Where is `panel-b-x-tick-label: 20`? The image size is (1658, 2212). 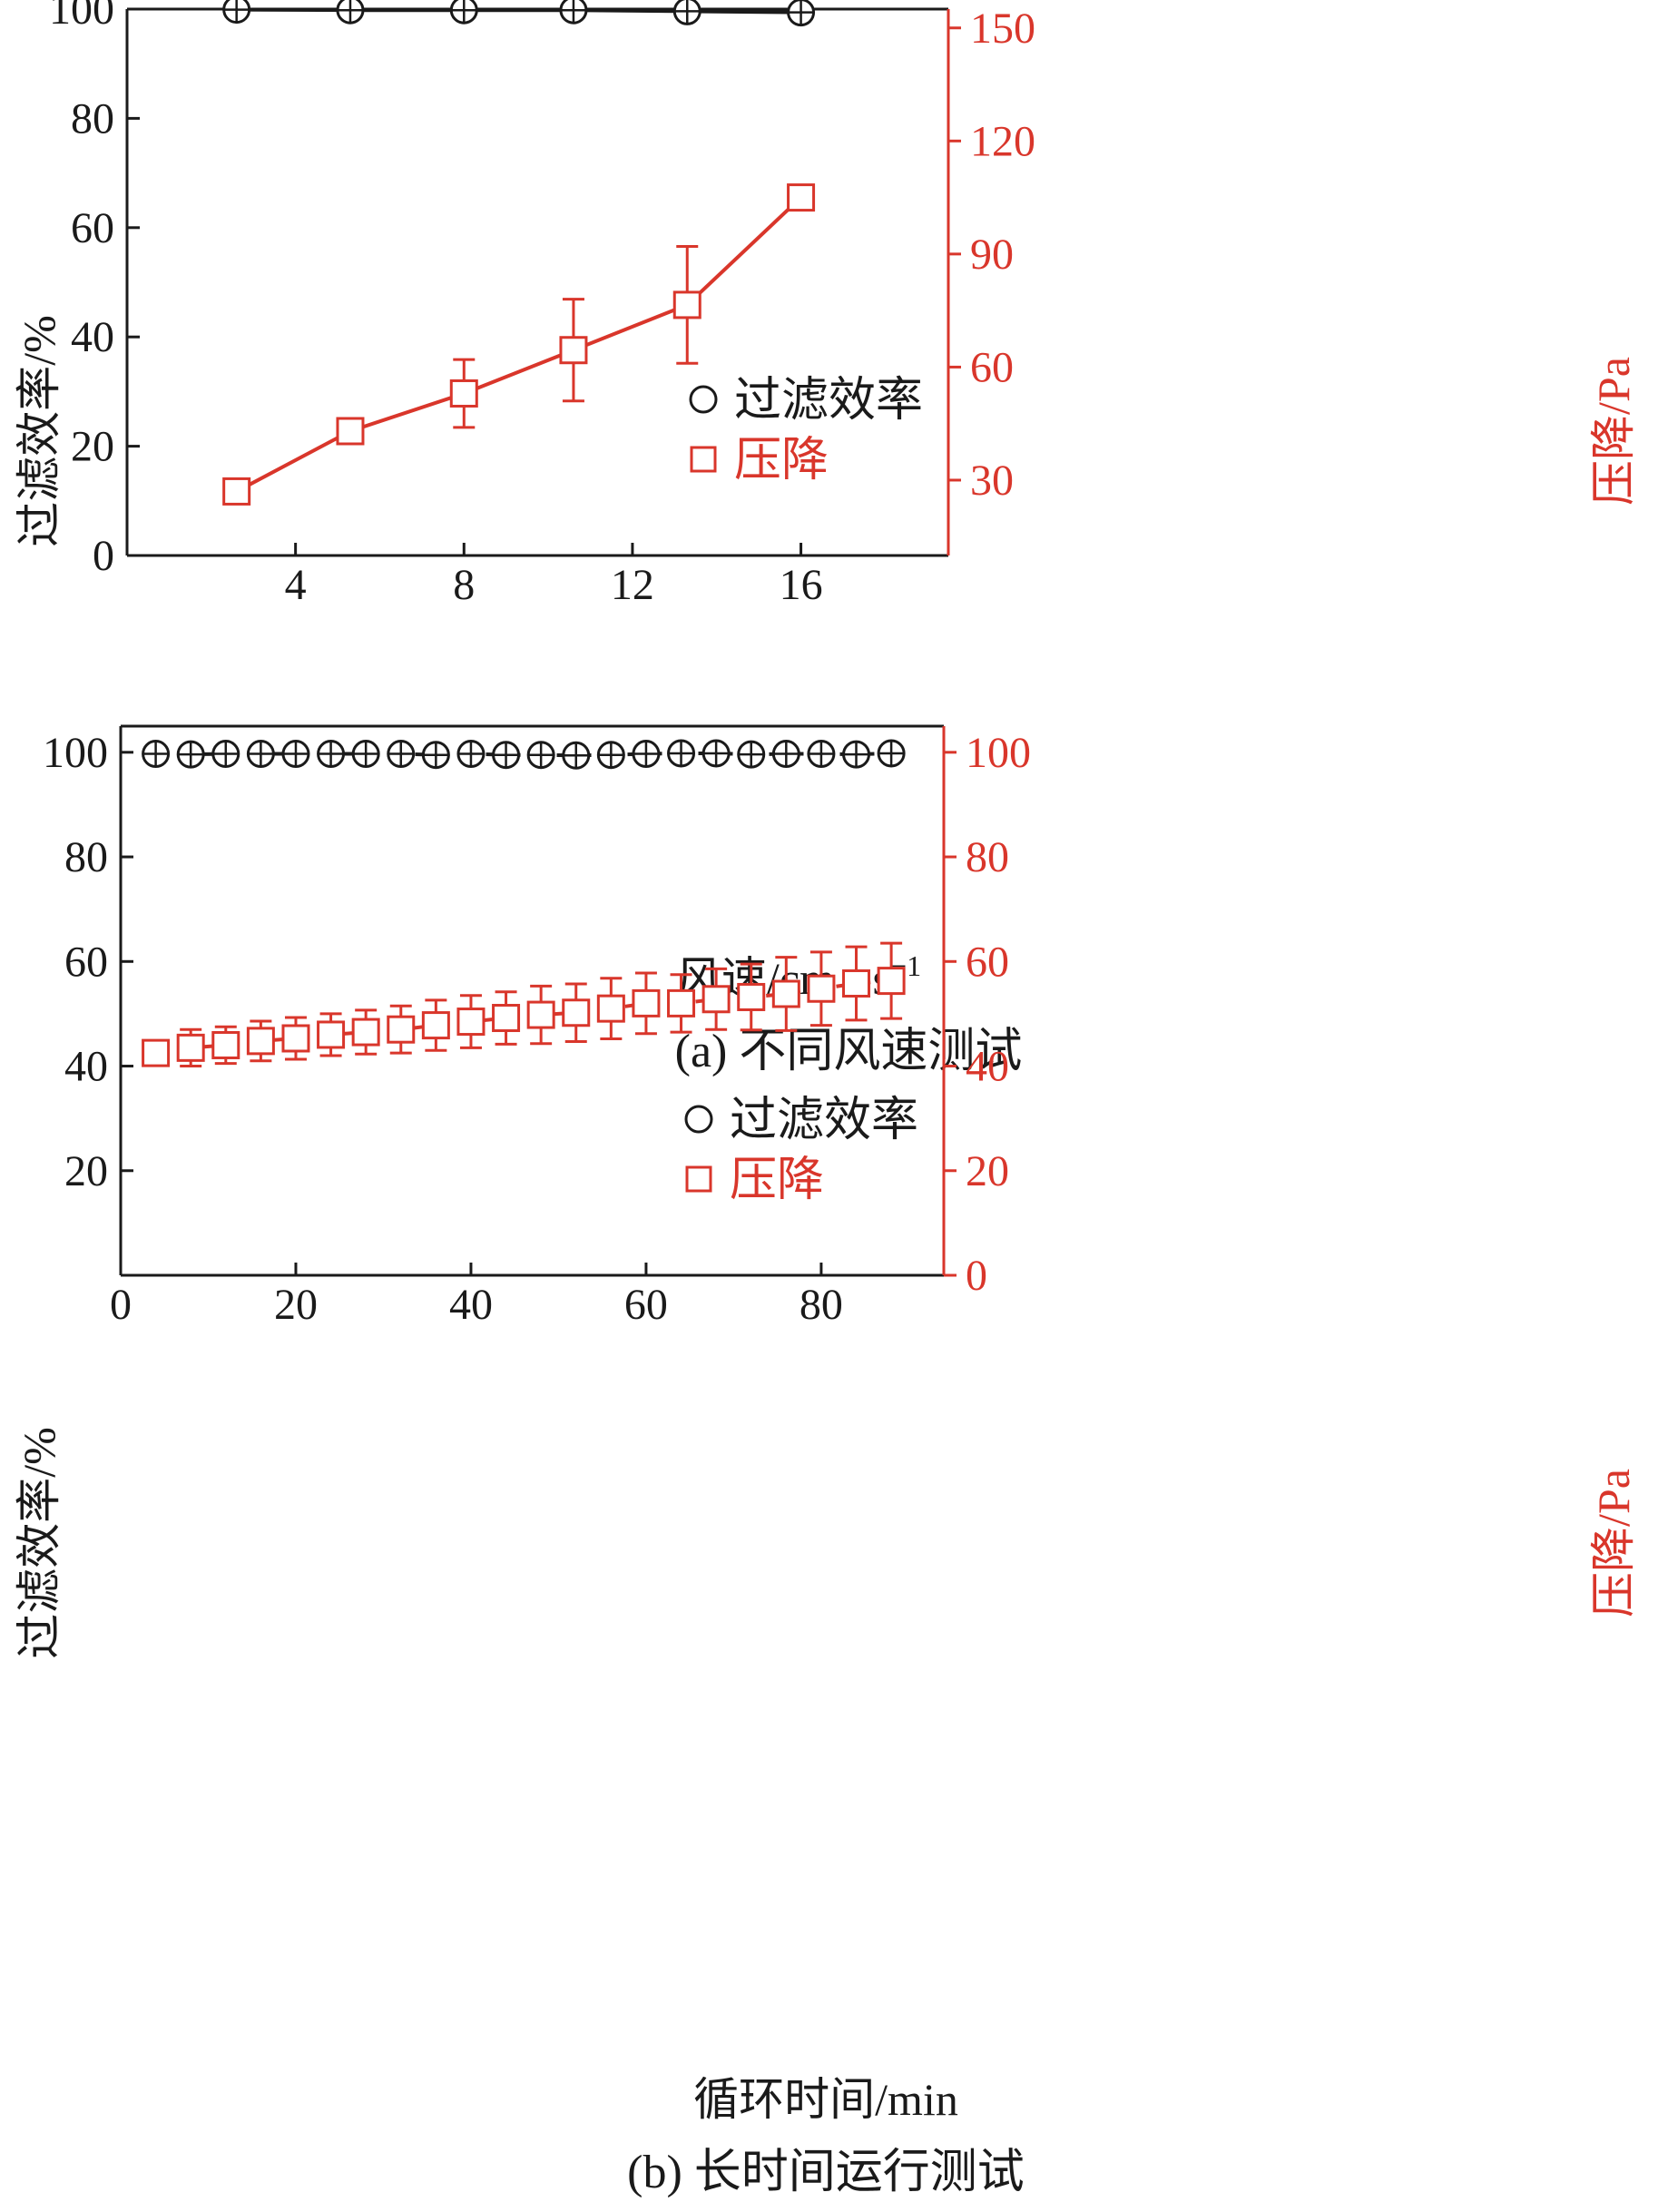
panel-b-x-tick-label: 20 is located at coordinates (296, 1305).